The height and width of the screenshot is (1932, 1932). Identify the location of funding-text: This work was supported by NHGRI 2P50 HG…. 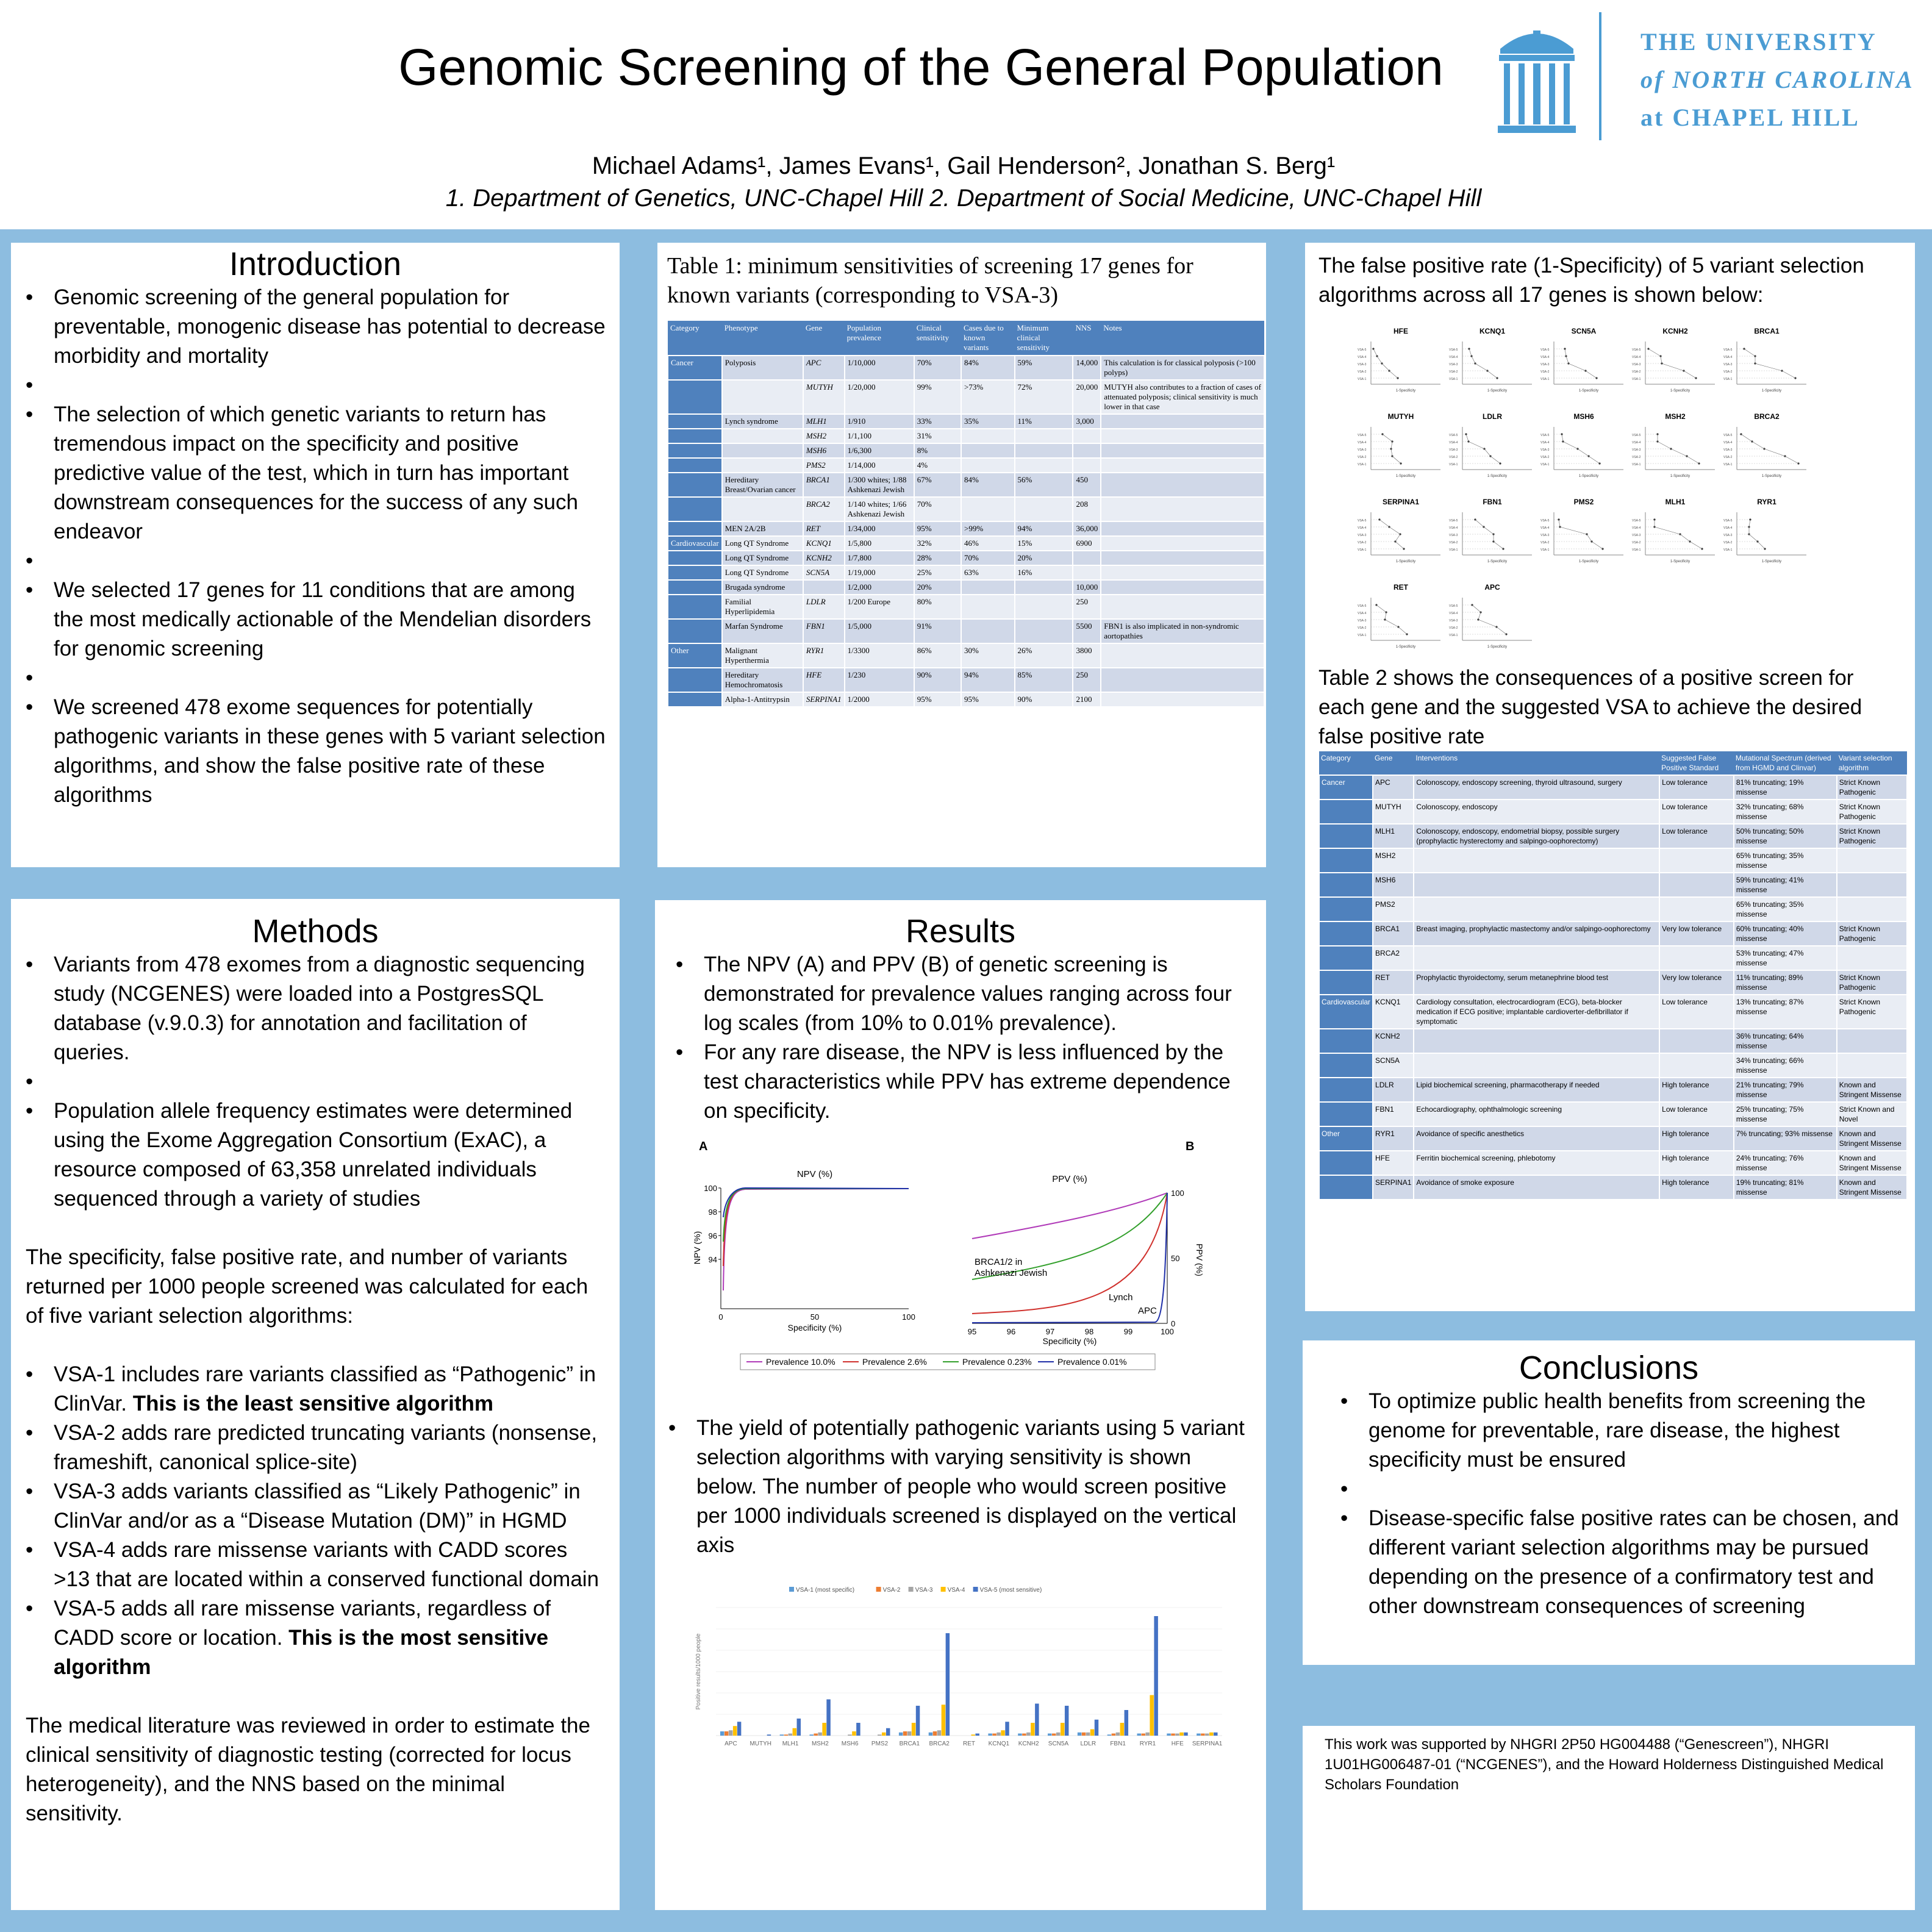
(1604, 1764).